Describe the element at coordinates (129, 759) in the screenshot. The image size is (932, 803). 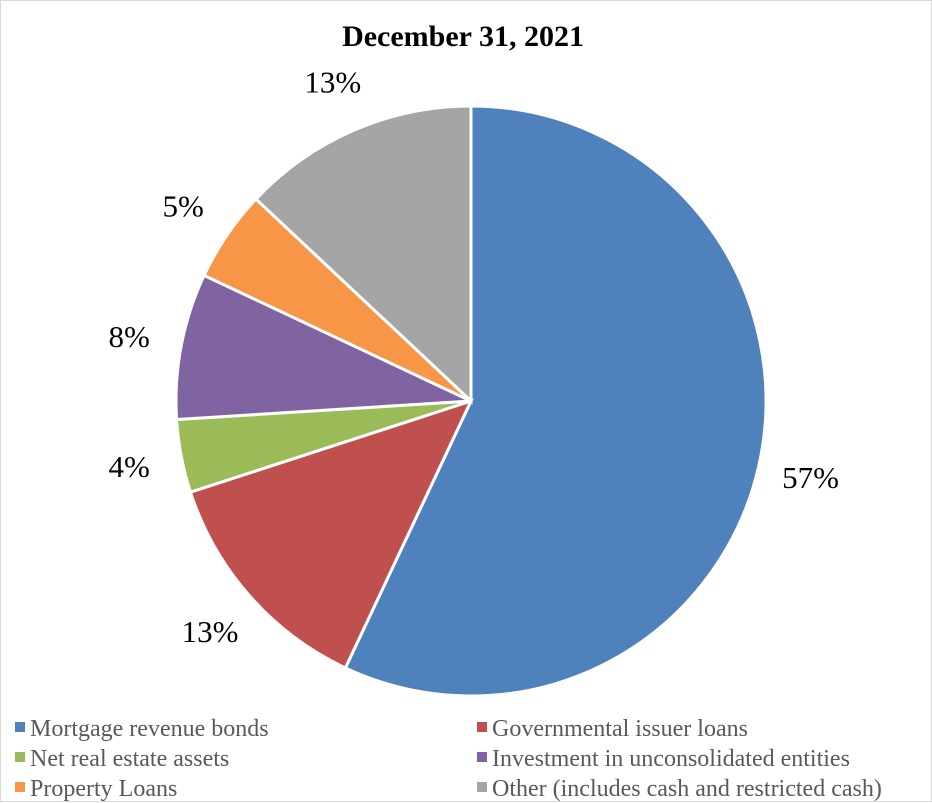
I see `legend-label-net-real-estate-assets: Net real estate assets` at that location.